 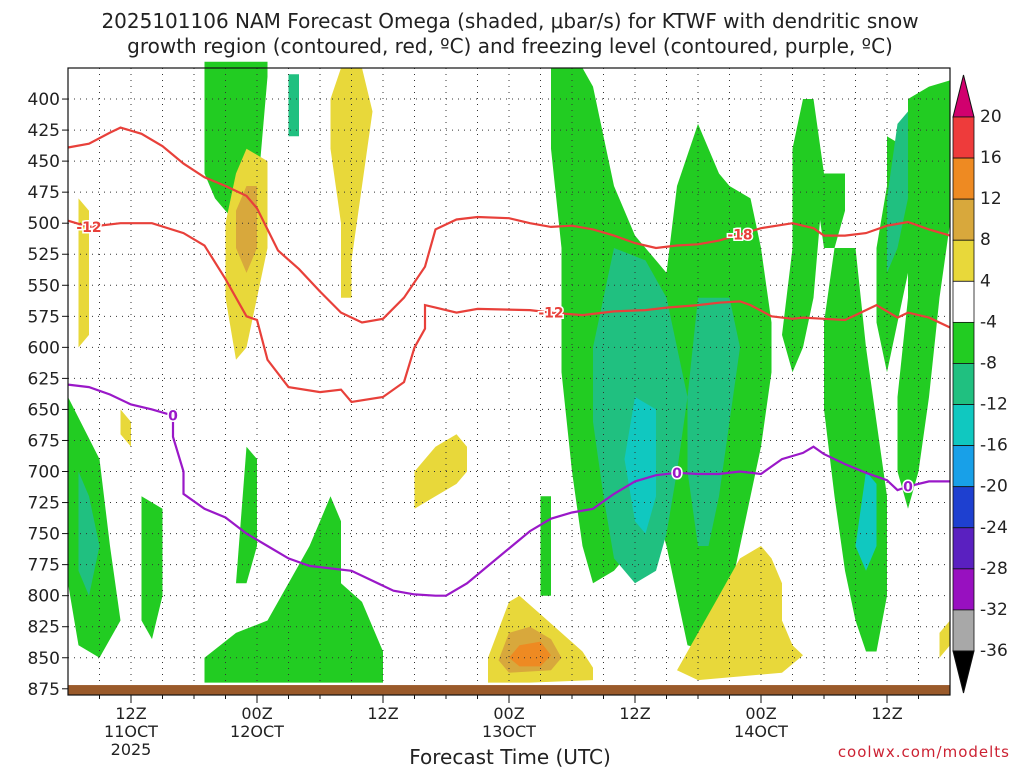 What do you see at coordinates (44, 535) in the screenshot?
I see `y-tick-label: 750` at bounding box center [44, 535].